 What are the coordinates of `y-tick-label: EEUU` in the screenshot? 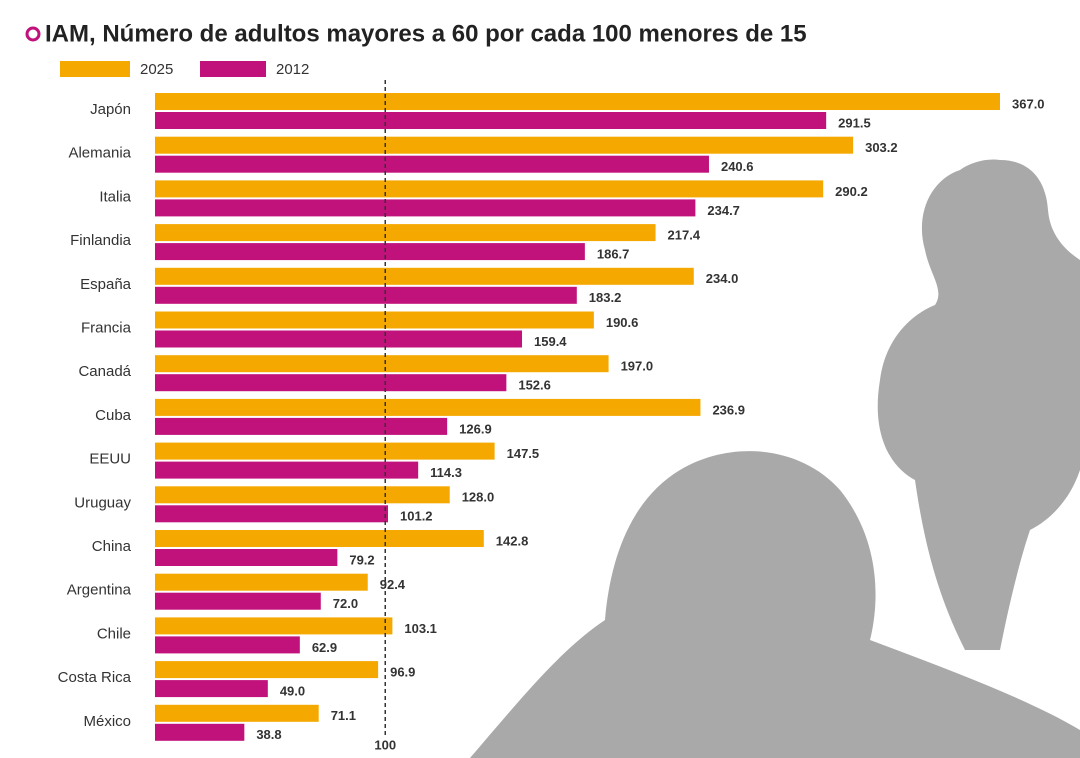 It's located at (110, 459).